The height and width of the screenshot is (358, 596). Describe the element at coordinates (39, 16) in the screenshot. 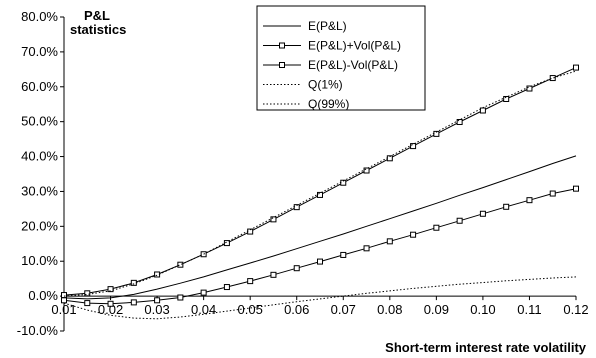

I see `y-tick-label: 80.0%` at that location.